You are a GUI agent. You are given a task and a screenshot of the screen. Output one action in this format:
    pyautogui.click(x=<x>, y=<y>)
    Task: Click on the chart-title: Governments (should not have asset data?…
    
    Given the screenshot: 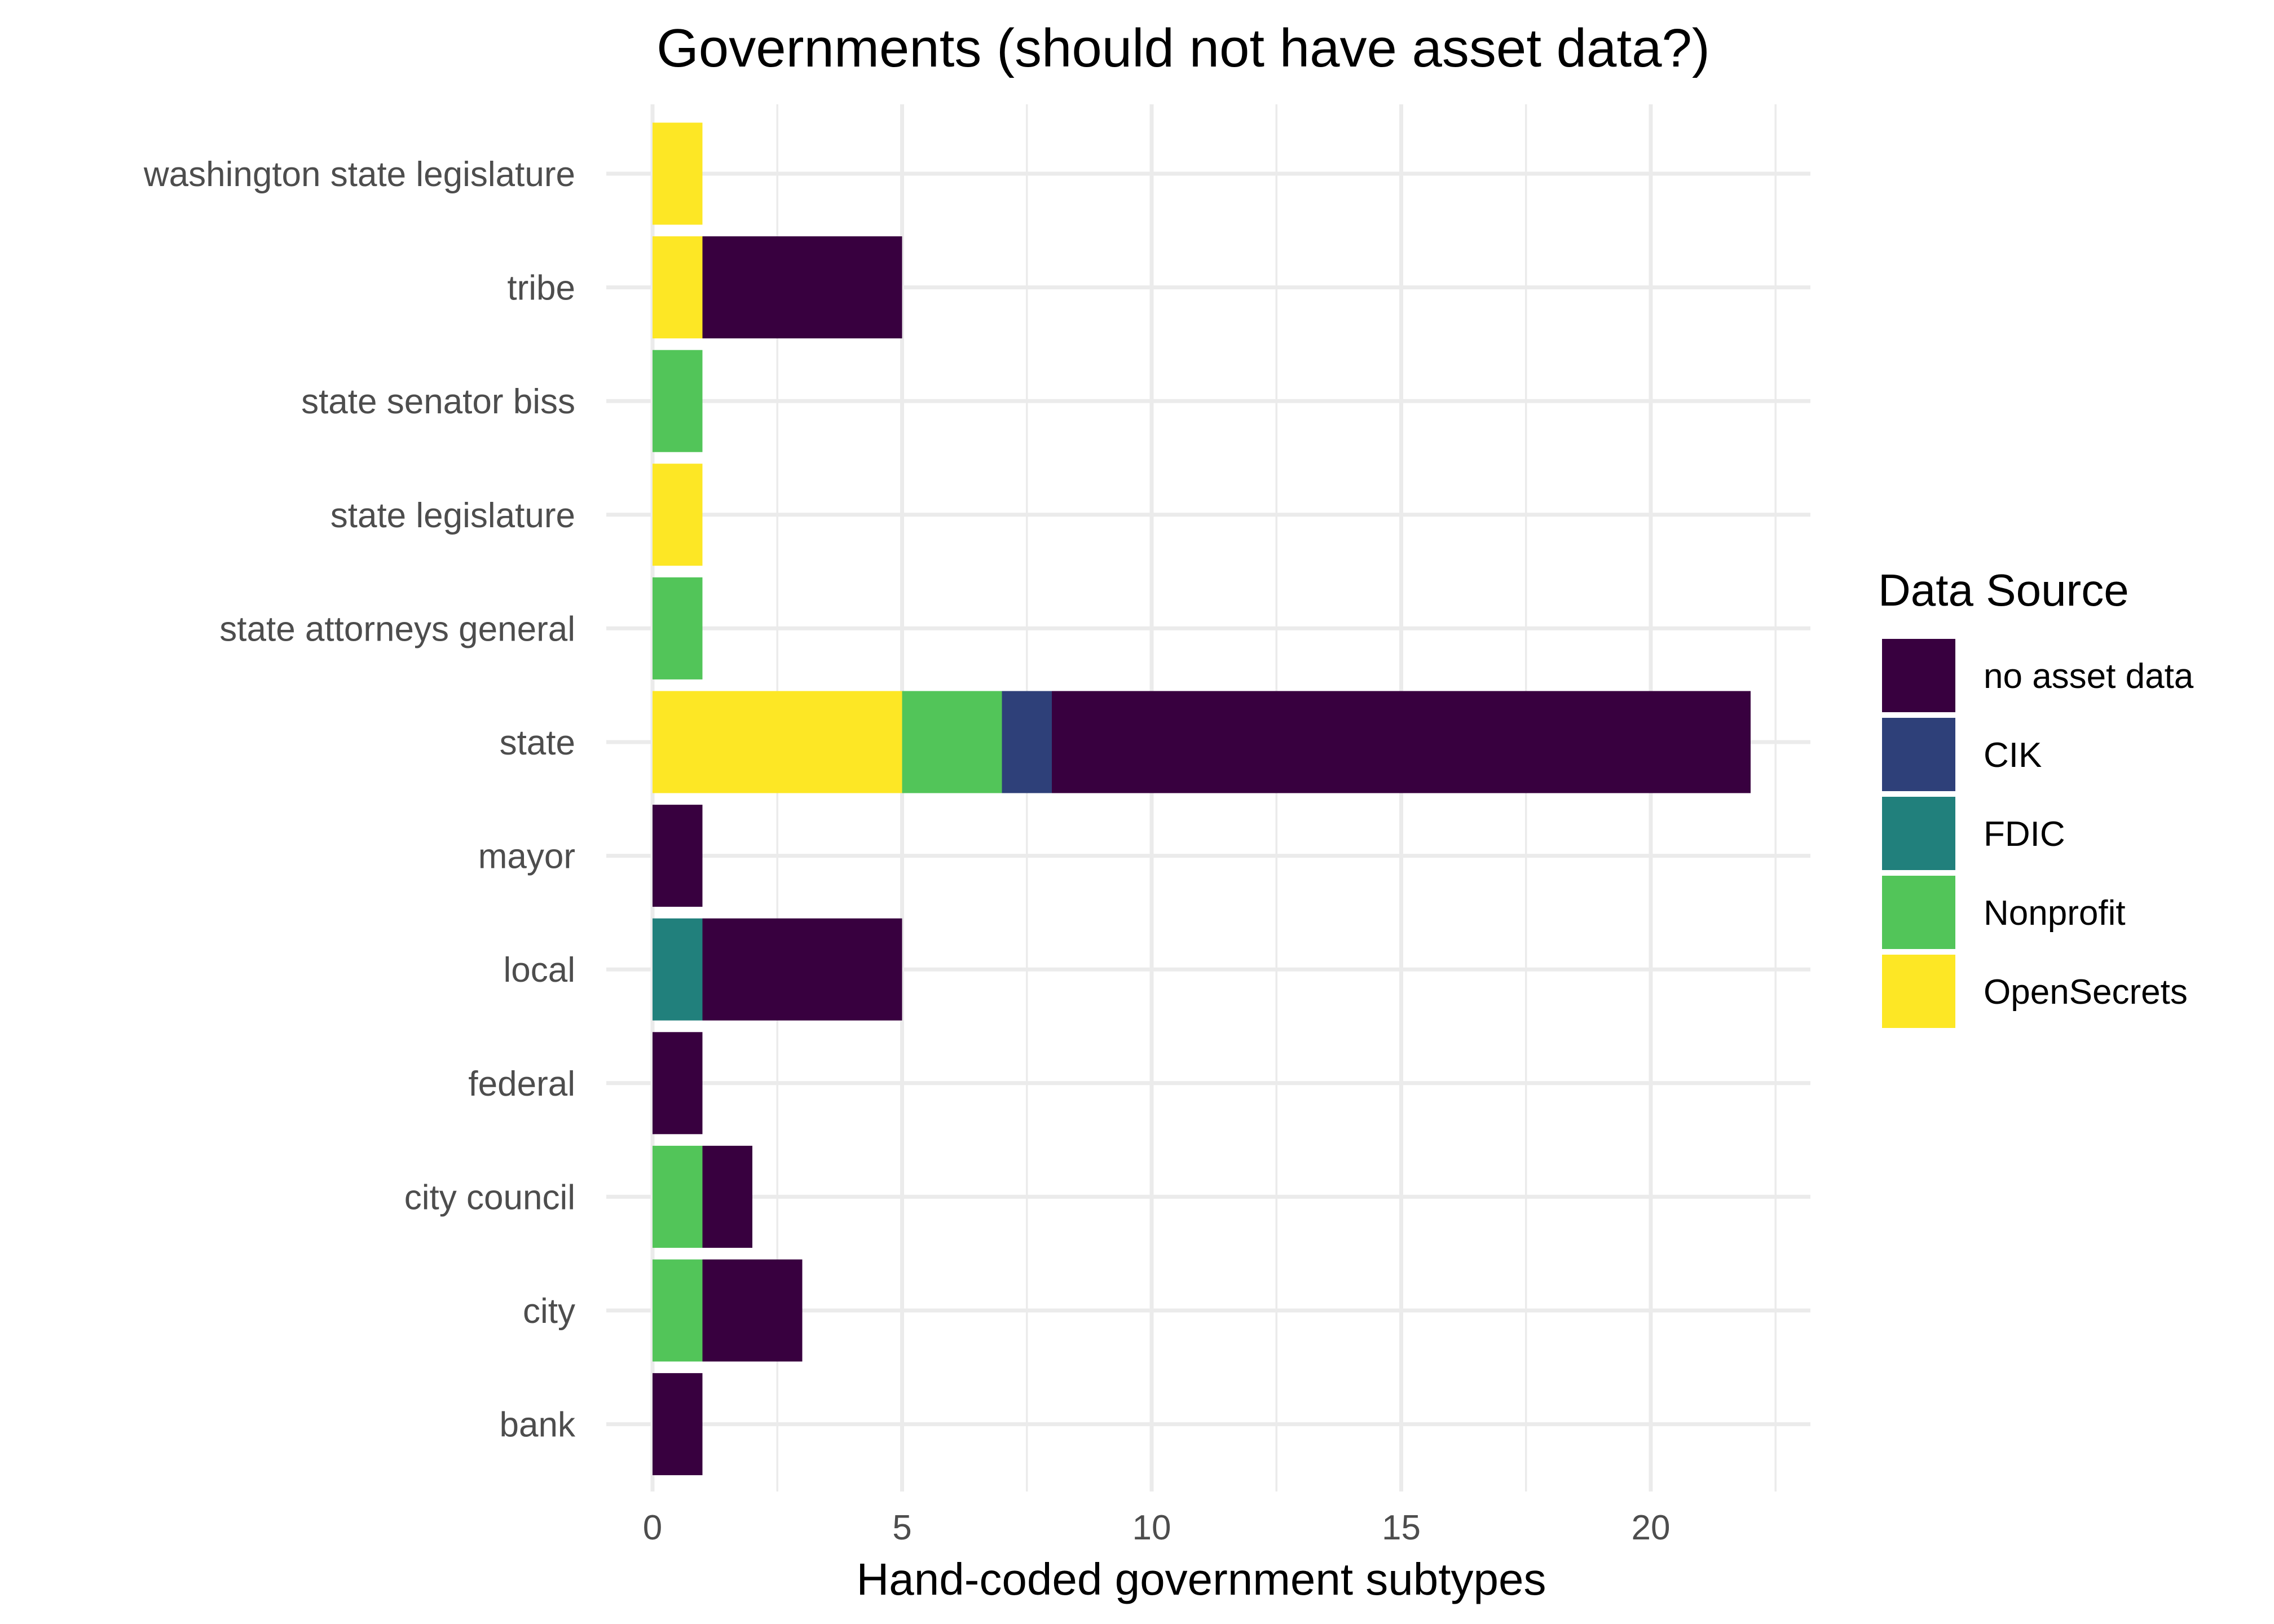 What is the action you would take?
    pyautogui.click(x=1183, y=48)
    